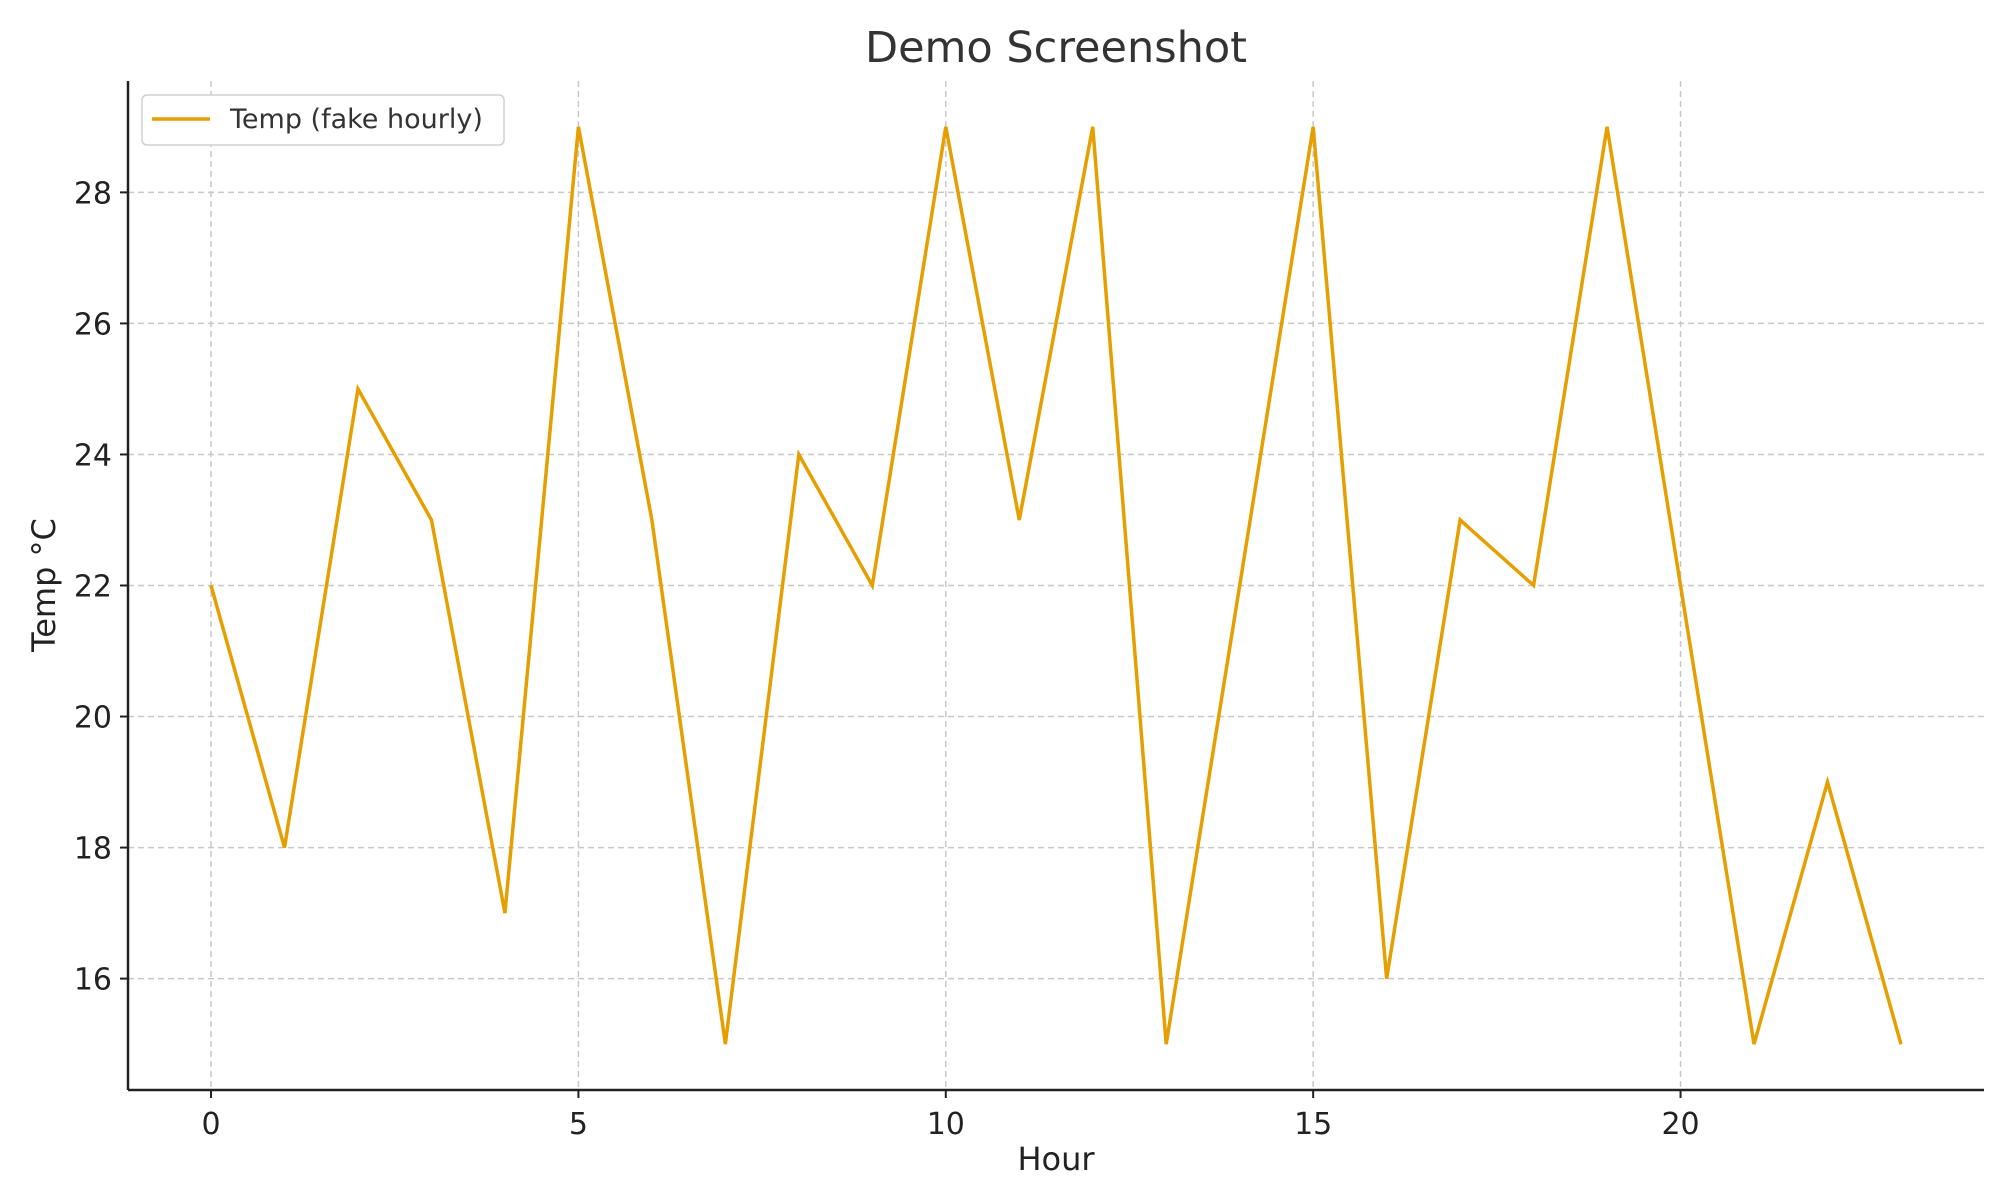  Describe the element at coordinates (93, 455) in the screenshot. I see `y-tick-label: 24` at that location.